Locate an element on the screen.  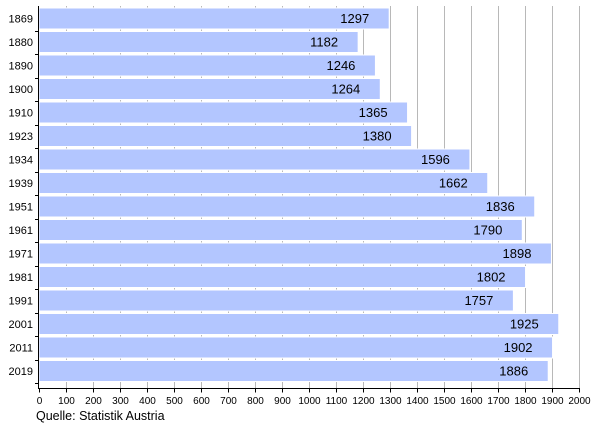
x-tick-label: 800 is located at coordinates (255, 401).